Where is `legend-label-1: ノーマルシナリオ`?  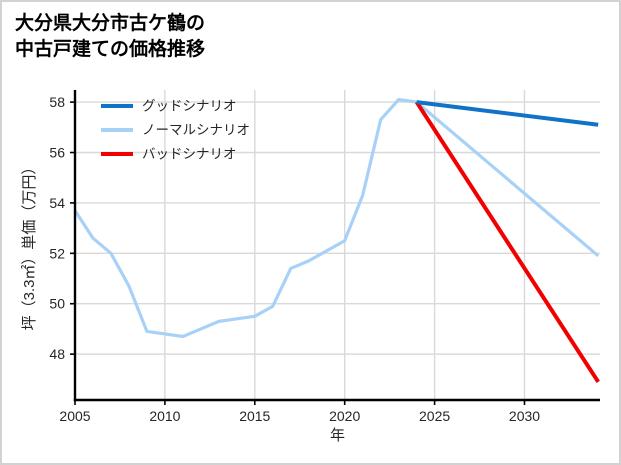
legend-label-1: ノーマルシナリオ is located at coordinates (196, 130).